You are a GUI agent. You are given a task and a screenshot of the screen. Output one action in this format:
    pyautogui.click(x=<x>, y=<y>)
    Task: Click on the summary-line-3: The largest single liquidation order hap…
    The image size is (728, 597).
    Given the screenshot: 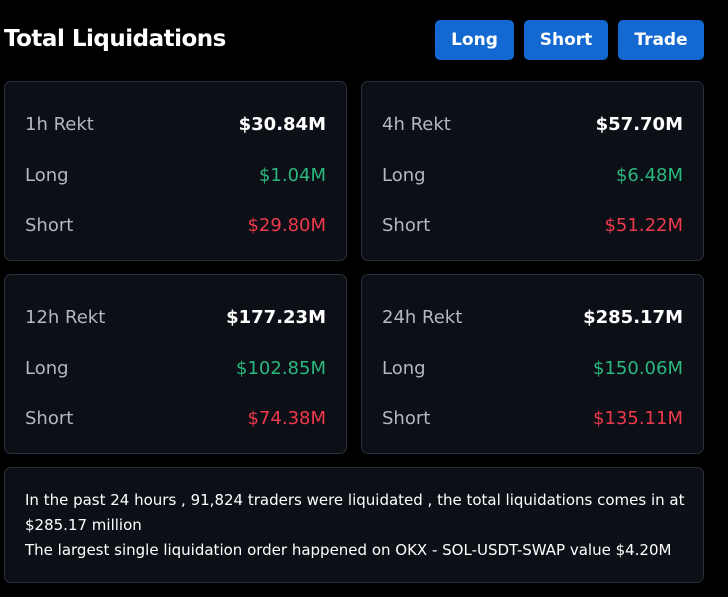 What is the action you would take?
    pyautogui.click(x=348, y=550)
    